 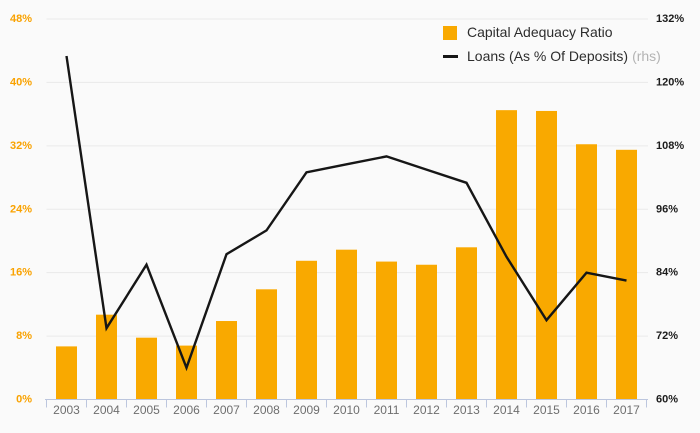 I want to click on x-axis-label: 2013, so click(x=466, y=410).